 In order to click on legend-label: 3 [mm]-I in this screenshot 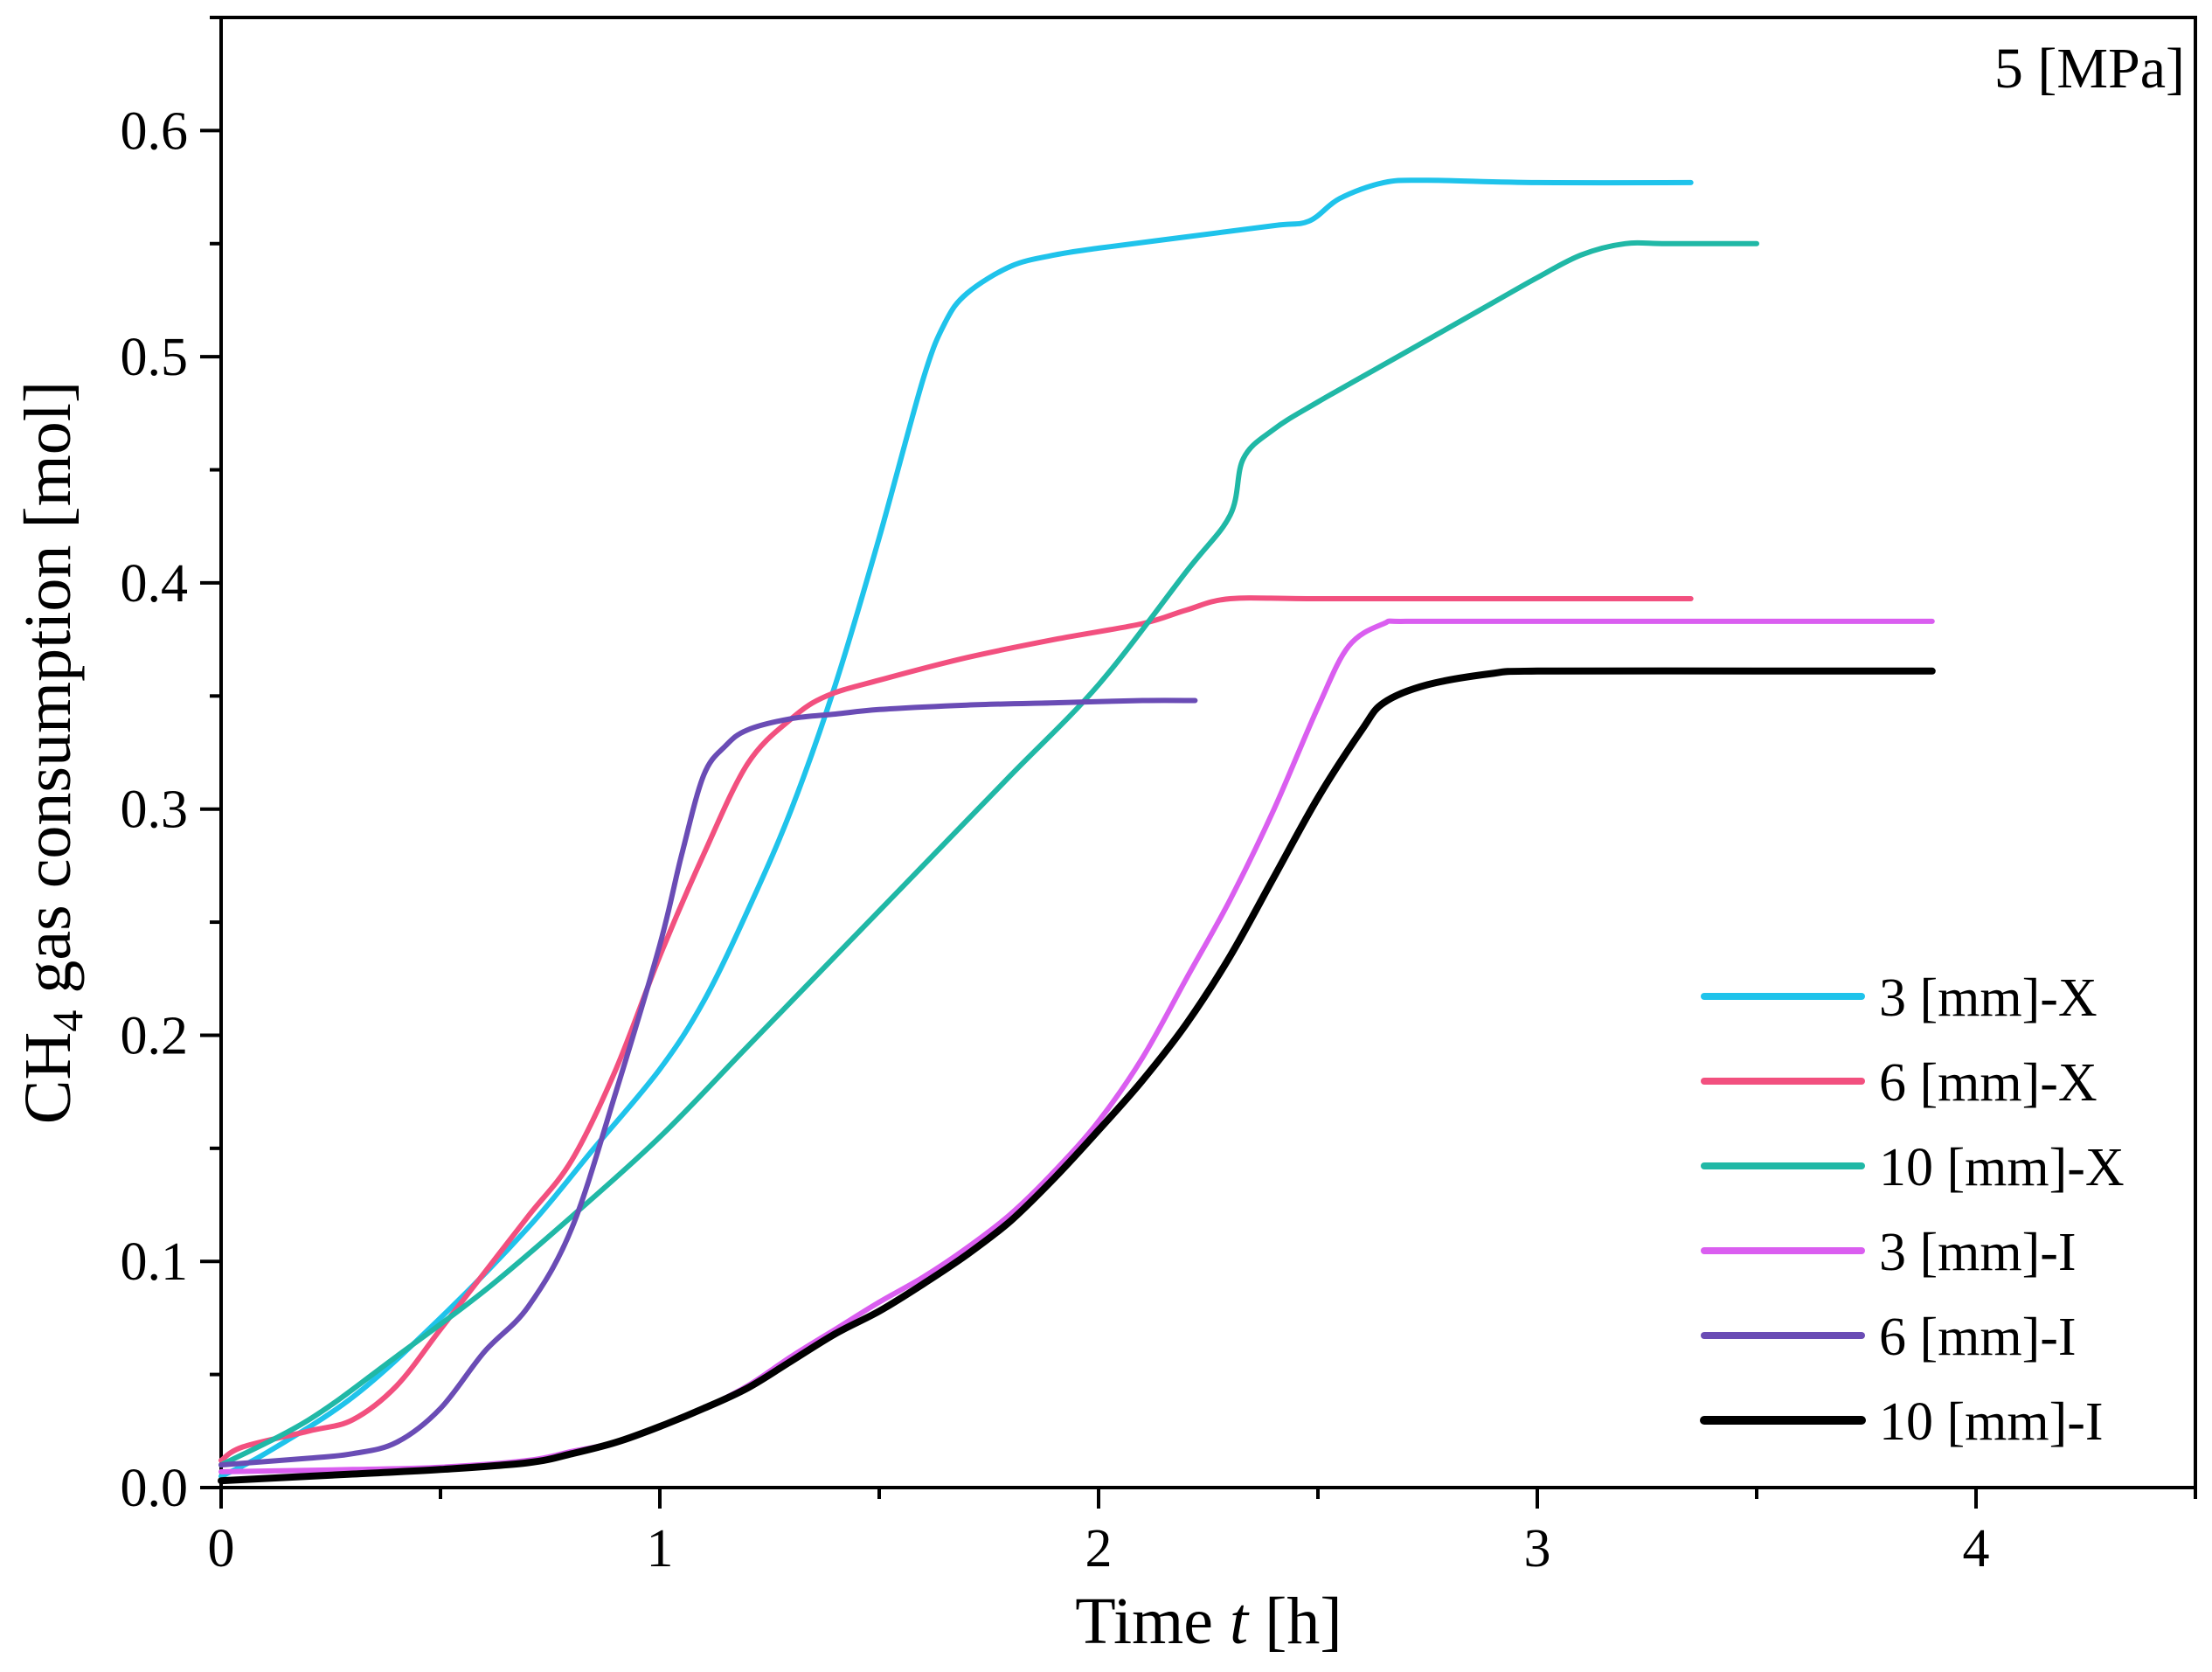, I will do `click(1978, 1253)`.